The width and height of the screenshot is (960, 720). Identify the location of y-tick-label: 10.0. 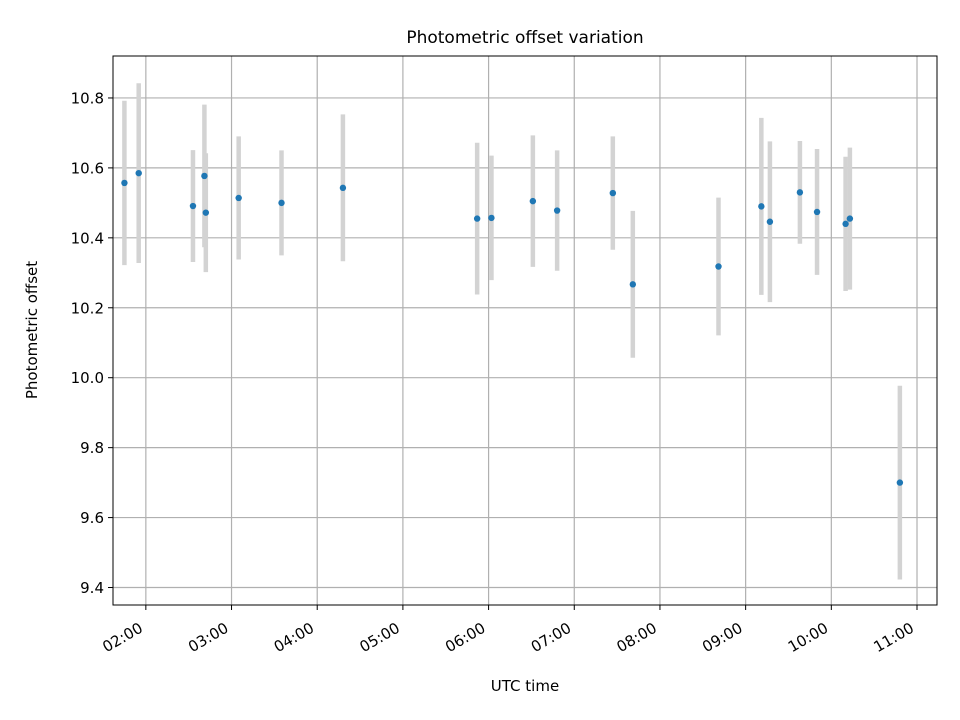
(87, 378).